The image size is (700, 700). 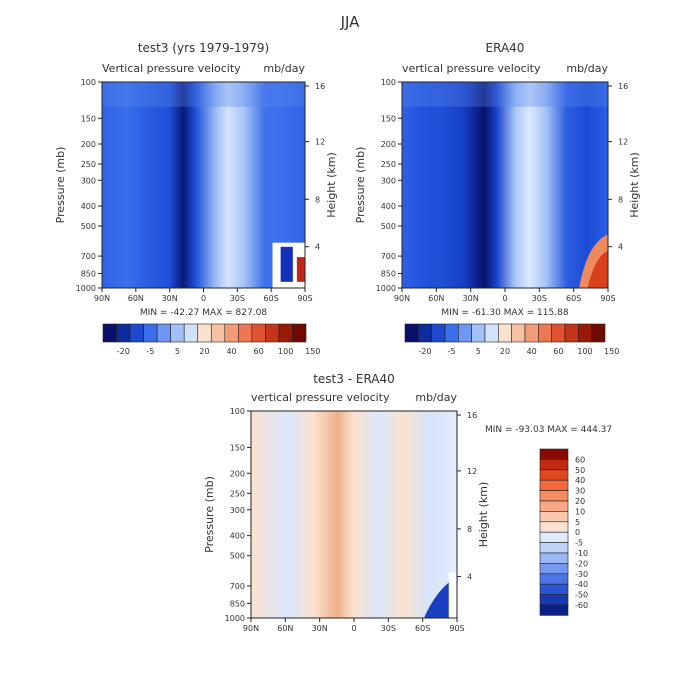 I want to click on x-tick-label: 30N, so click(x=170, y=298).